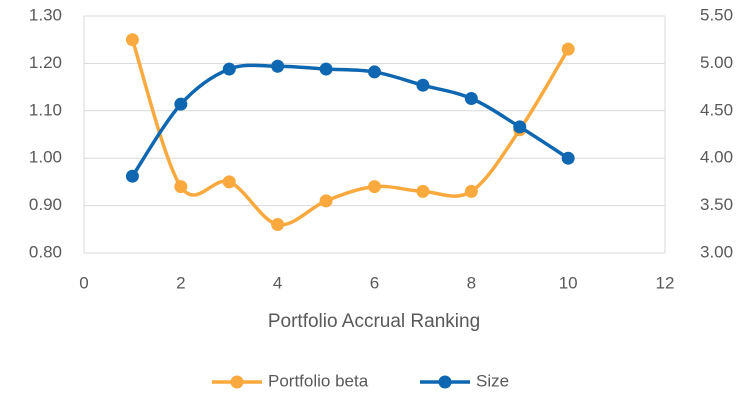 This screenshot has width=752, height=400. What do you see at coordinates (716, 109) in the screenshot?
I see `y2-tick-label: 4.50` at bounding box center [716, 109].